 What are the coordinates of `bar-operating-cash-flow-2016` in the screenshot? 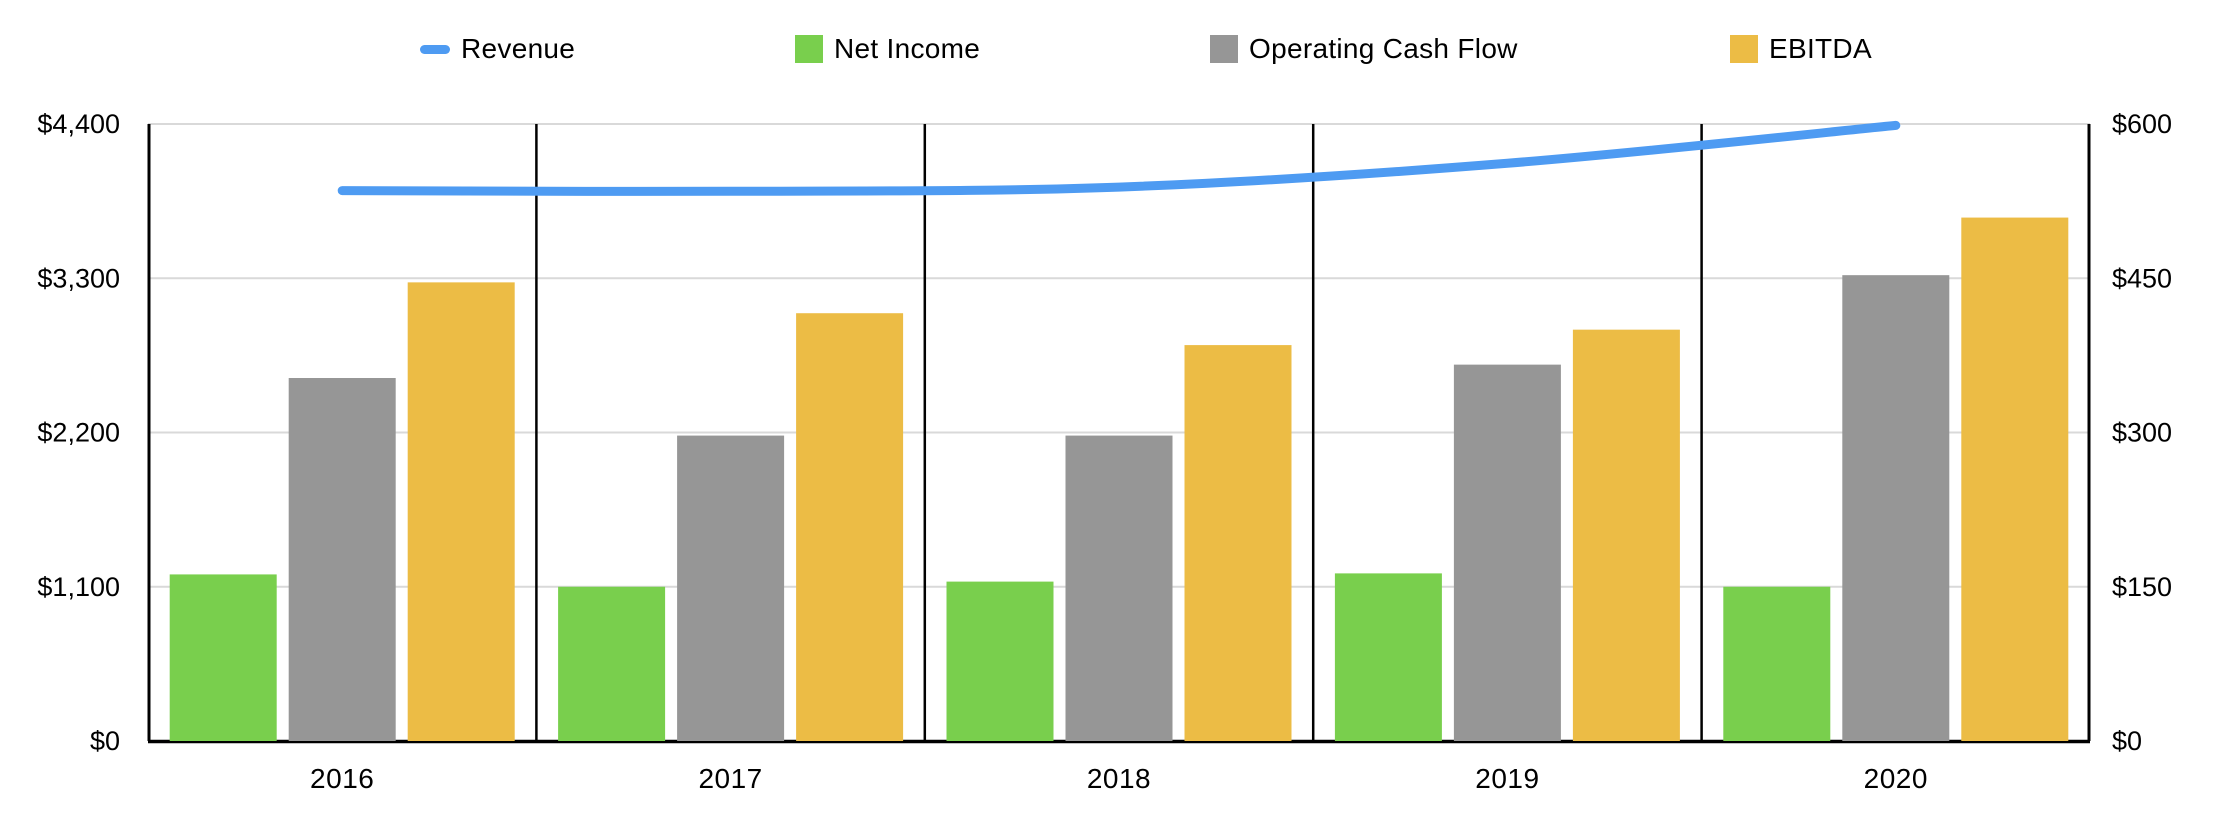 It's located at (342, 559).